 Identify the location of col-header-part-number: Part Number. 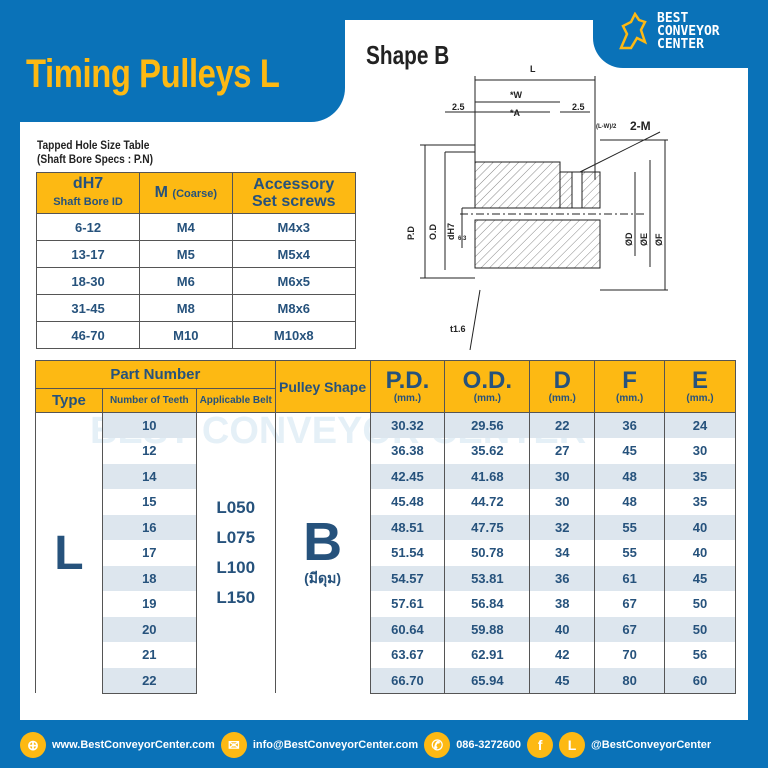
(155, 374).